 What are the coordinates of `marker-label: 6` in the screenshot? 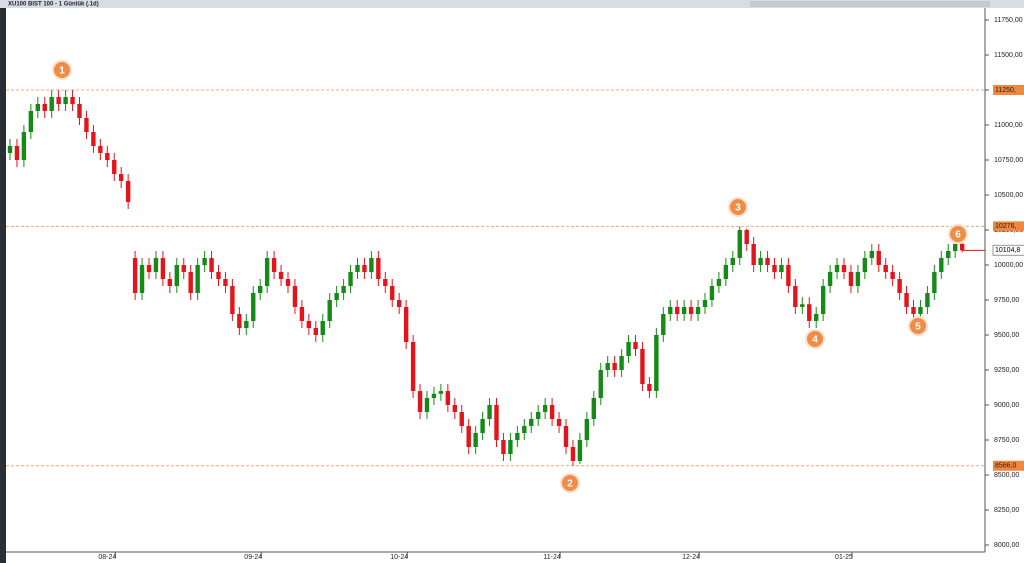 It's located at (958, 235).